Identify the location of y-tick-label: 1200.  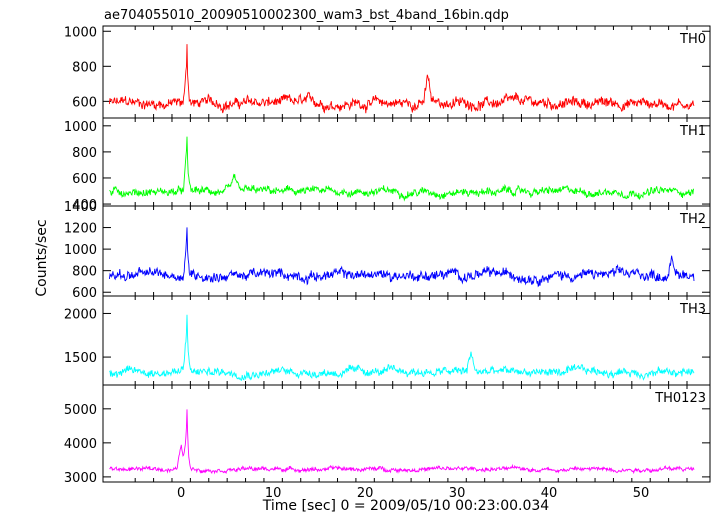
(80, 229).